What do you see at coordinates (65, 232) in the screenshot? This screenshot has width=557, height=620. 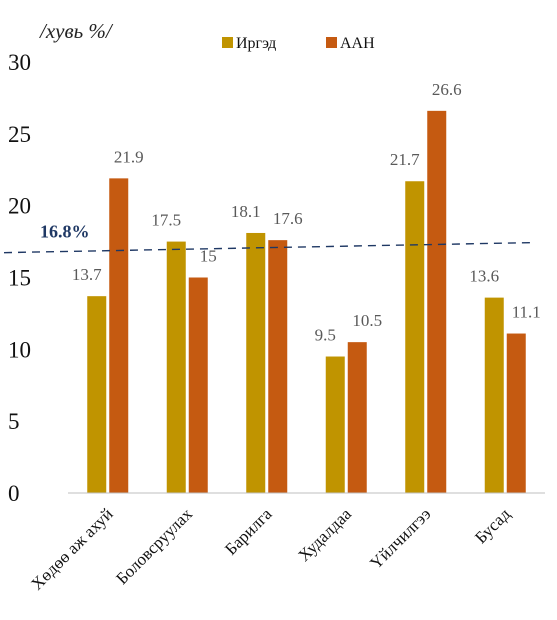 I see `reference-line-label: 16.8%` at bounding box center [65, 232].